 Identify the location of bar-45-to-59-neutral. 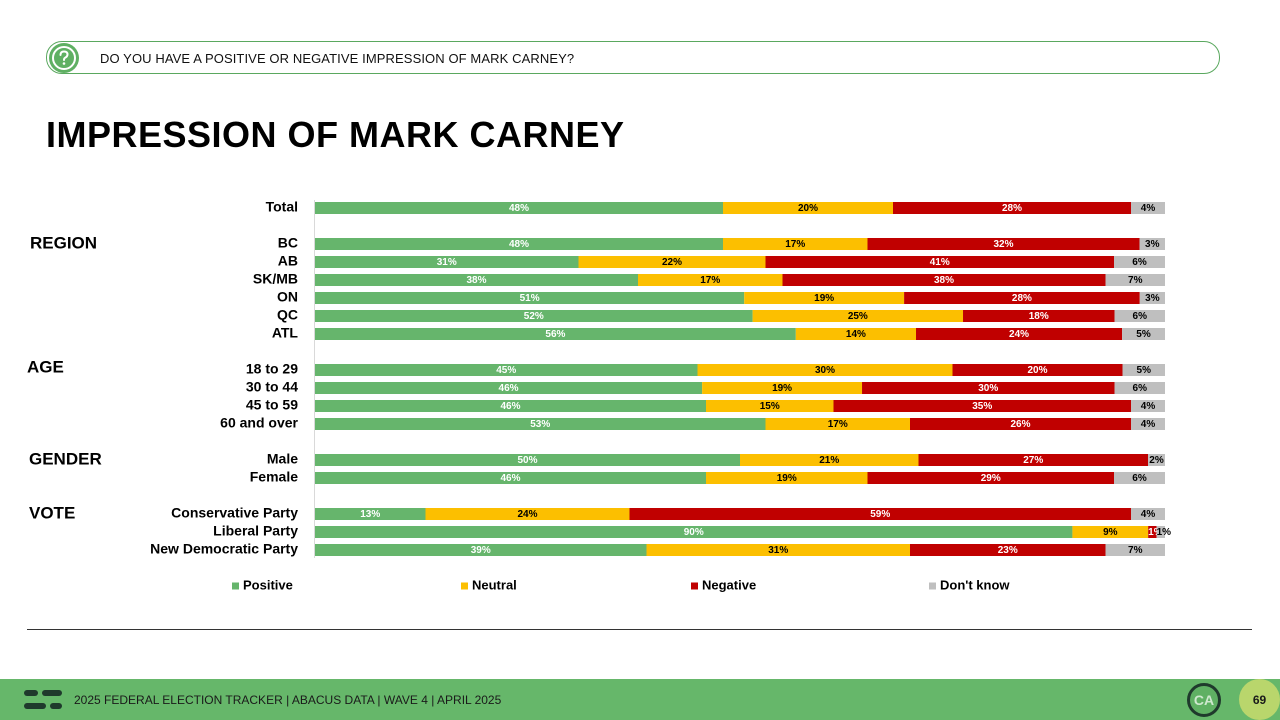
(770, 406).